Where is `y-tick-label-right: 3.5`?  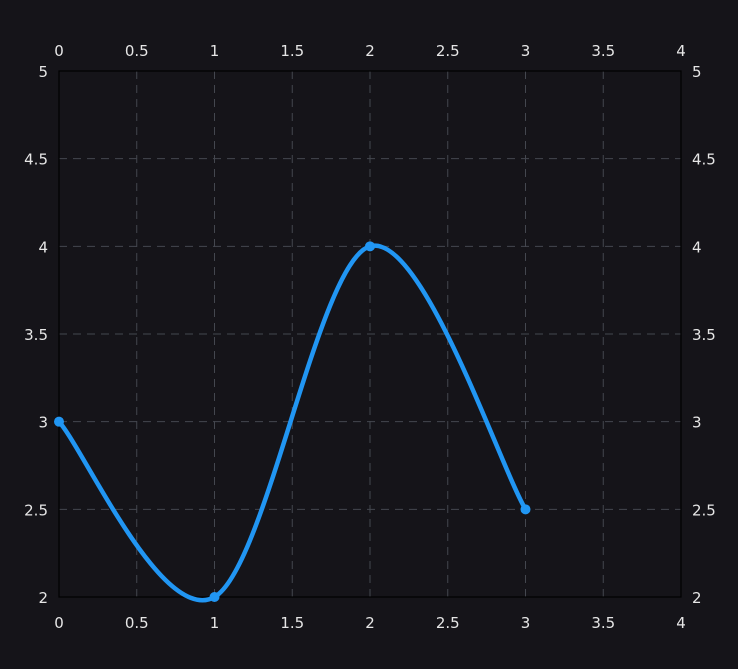 y-tick-label-right: 3.5 is located at coordinates (704, 335).